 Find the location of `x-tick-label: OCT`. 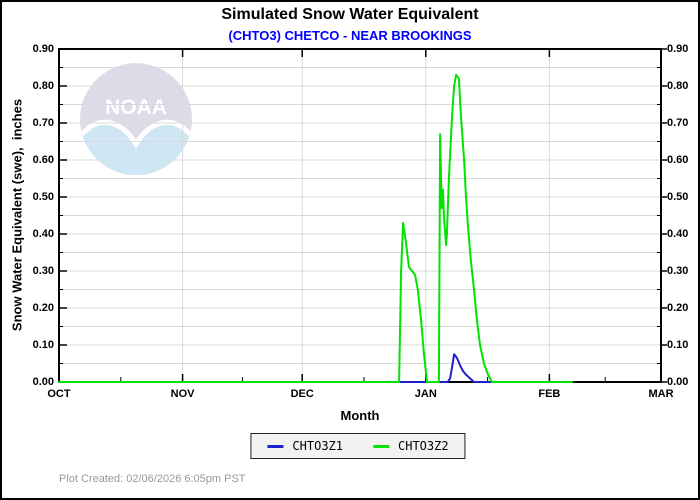

x-tick-label: OCT is located at coordinates (59, 394).